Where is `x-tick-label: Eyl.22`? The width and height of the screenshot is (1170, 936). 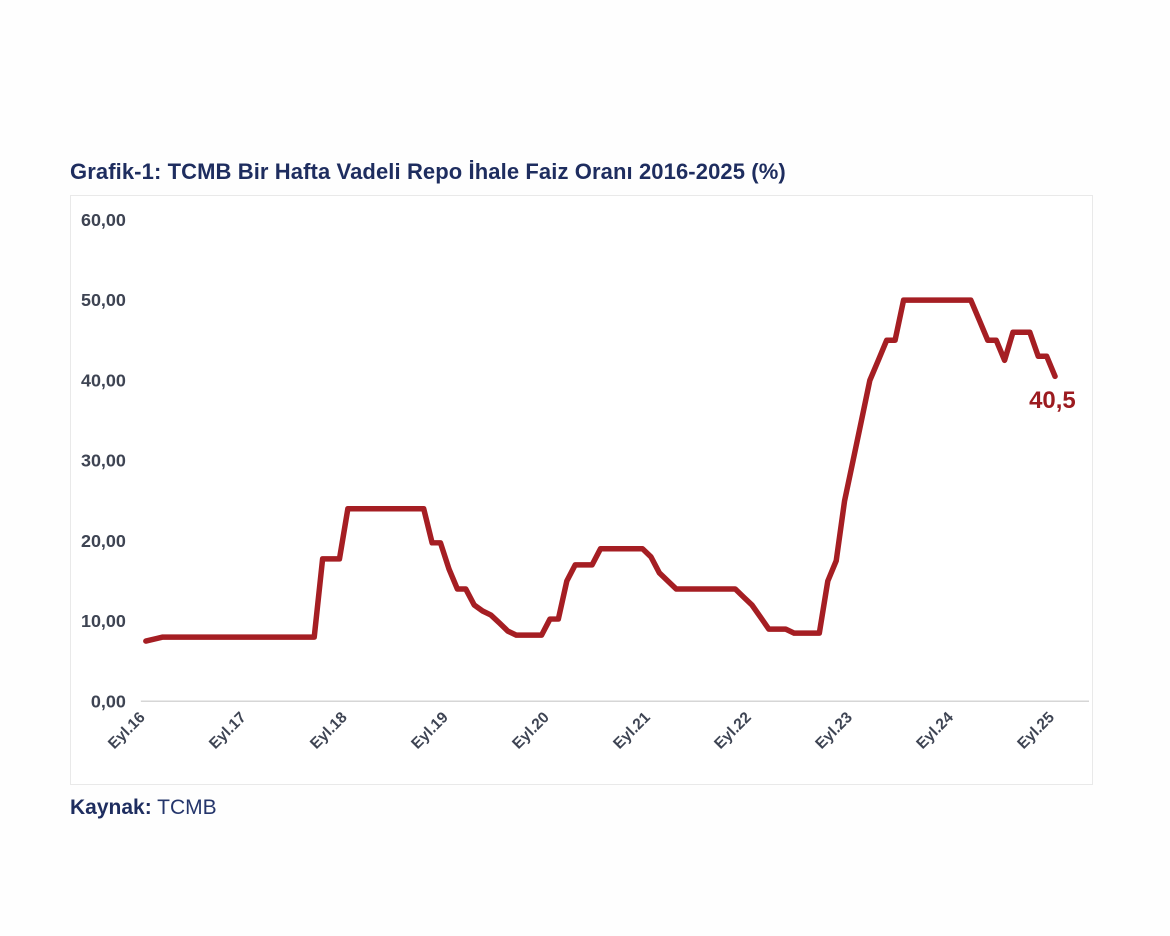 x-tick-label: Eyl.22 is located at coordinates (733, 731).